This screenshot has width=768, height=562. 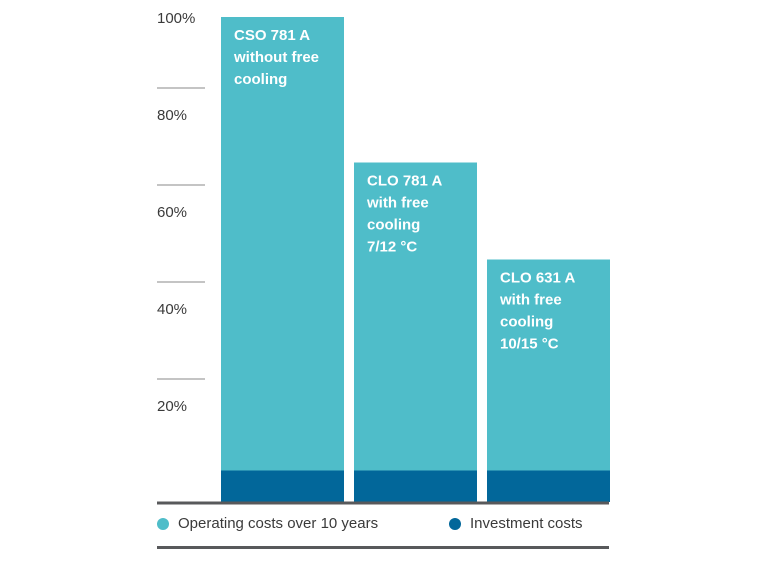 I want to click on legend-swatch-investment, so click(x=455, y=523).